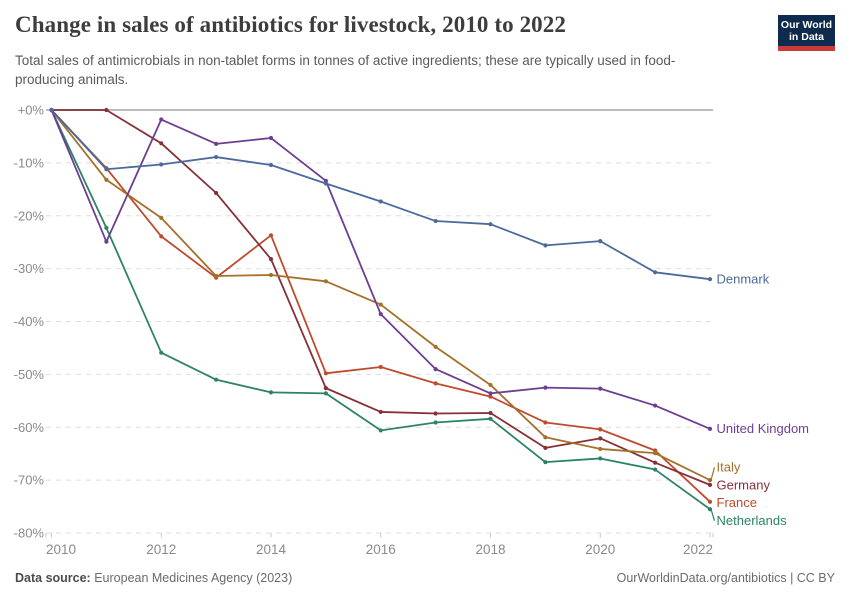  Describe the element at coordinates (29, 480) in the screenshot. I see `y-axis-tick-label: -70%` at that location.